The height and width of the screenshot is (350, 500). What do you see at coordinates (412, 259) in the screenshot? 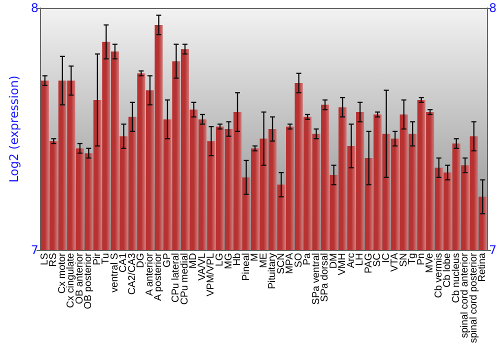
I see `x-tick-label: Tg` at bounding box center [412, 259].